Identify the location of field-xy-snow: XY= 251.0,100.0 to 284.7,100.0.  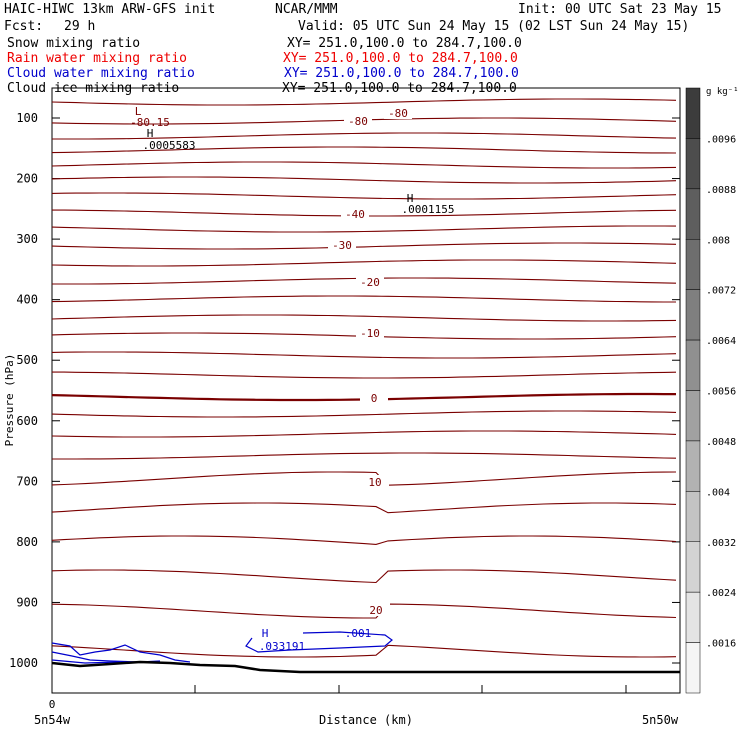
(404, 43).